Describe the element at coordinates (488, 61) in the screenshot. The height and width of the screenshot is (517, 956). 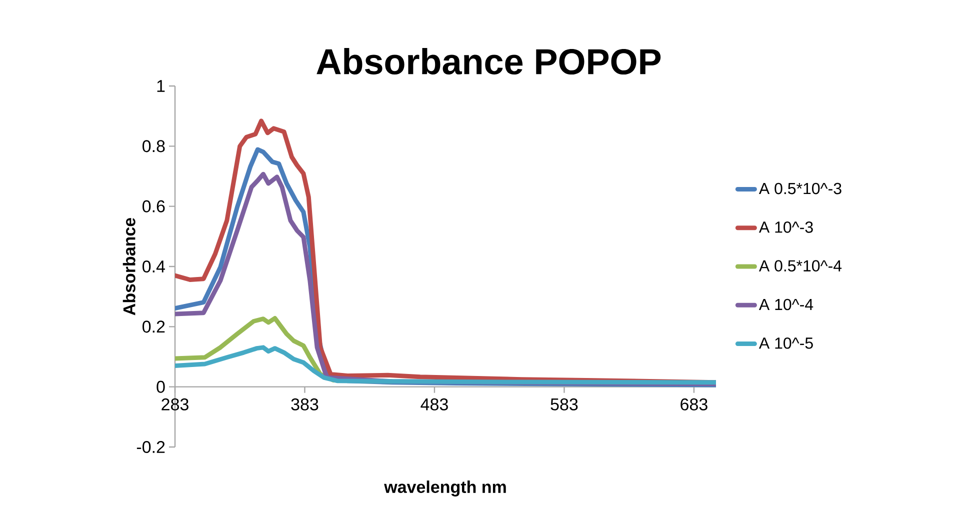
I see `chart-title: Absorbance POPOP` at that location.